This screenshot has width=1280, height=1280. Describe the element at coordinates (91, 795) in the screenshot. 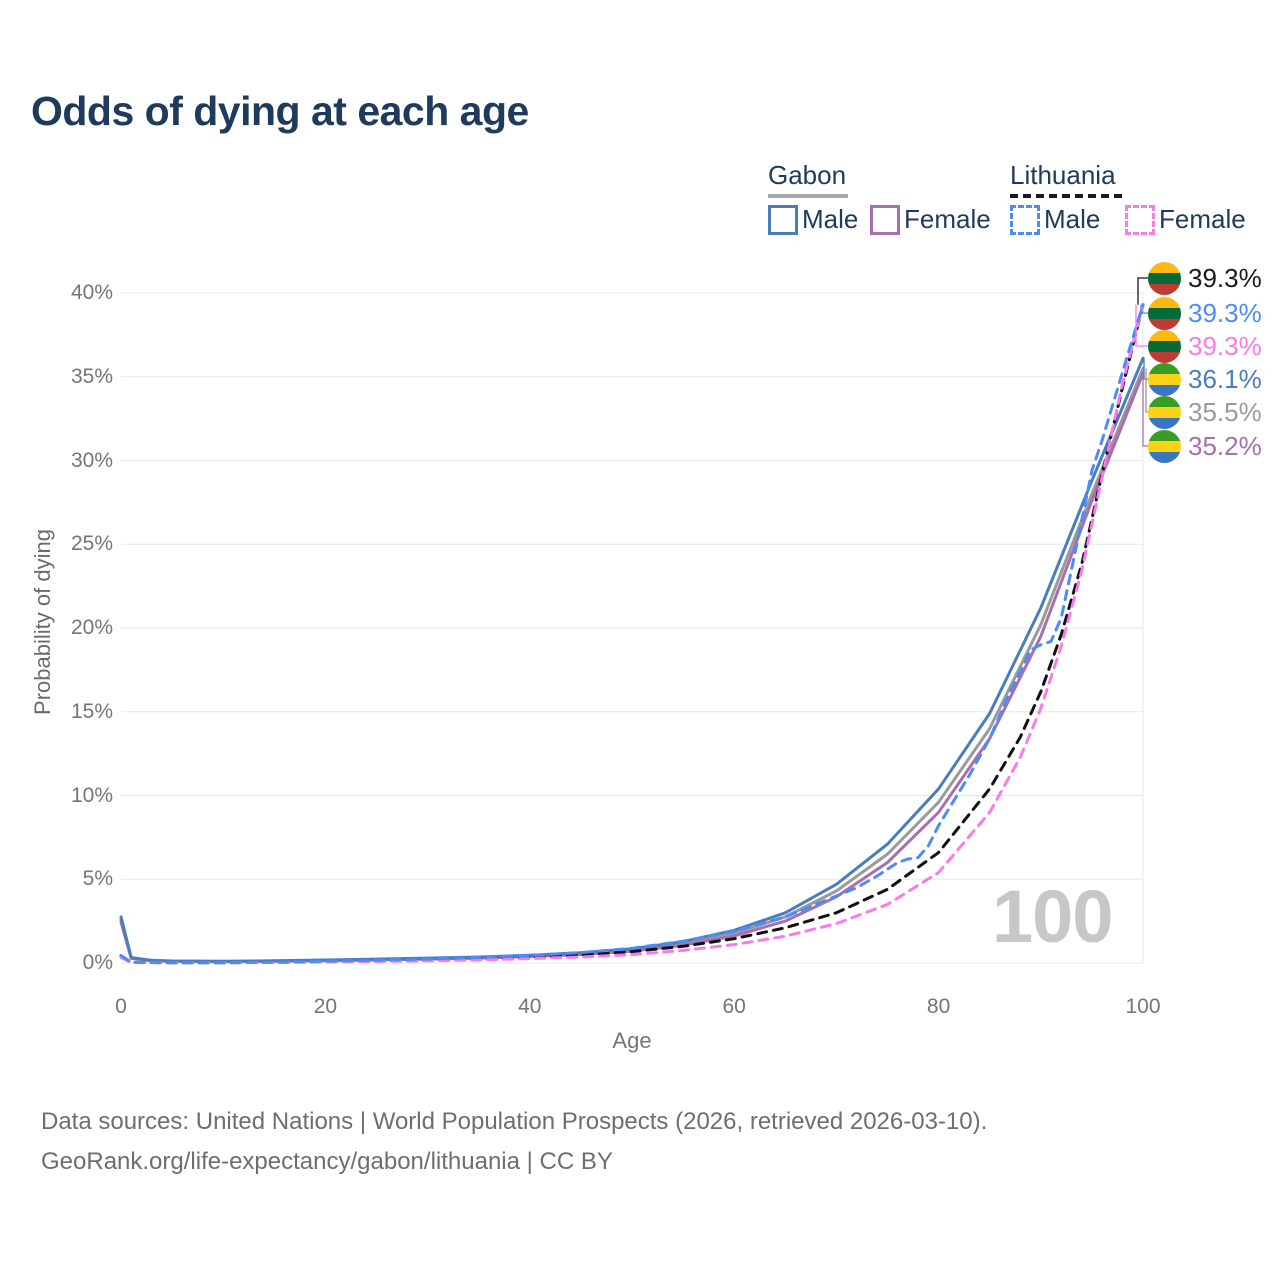

I see `y-tick-10: 10%` at that location.